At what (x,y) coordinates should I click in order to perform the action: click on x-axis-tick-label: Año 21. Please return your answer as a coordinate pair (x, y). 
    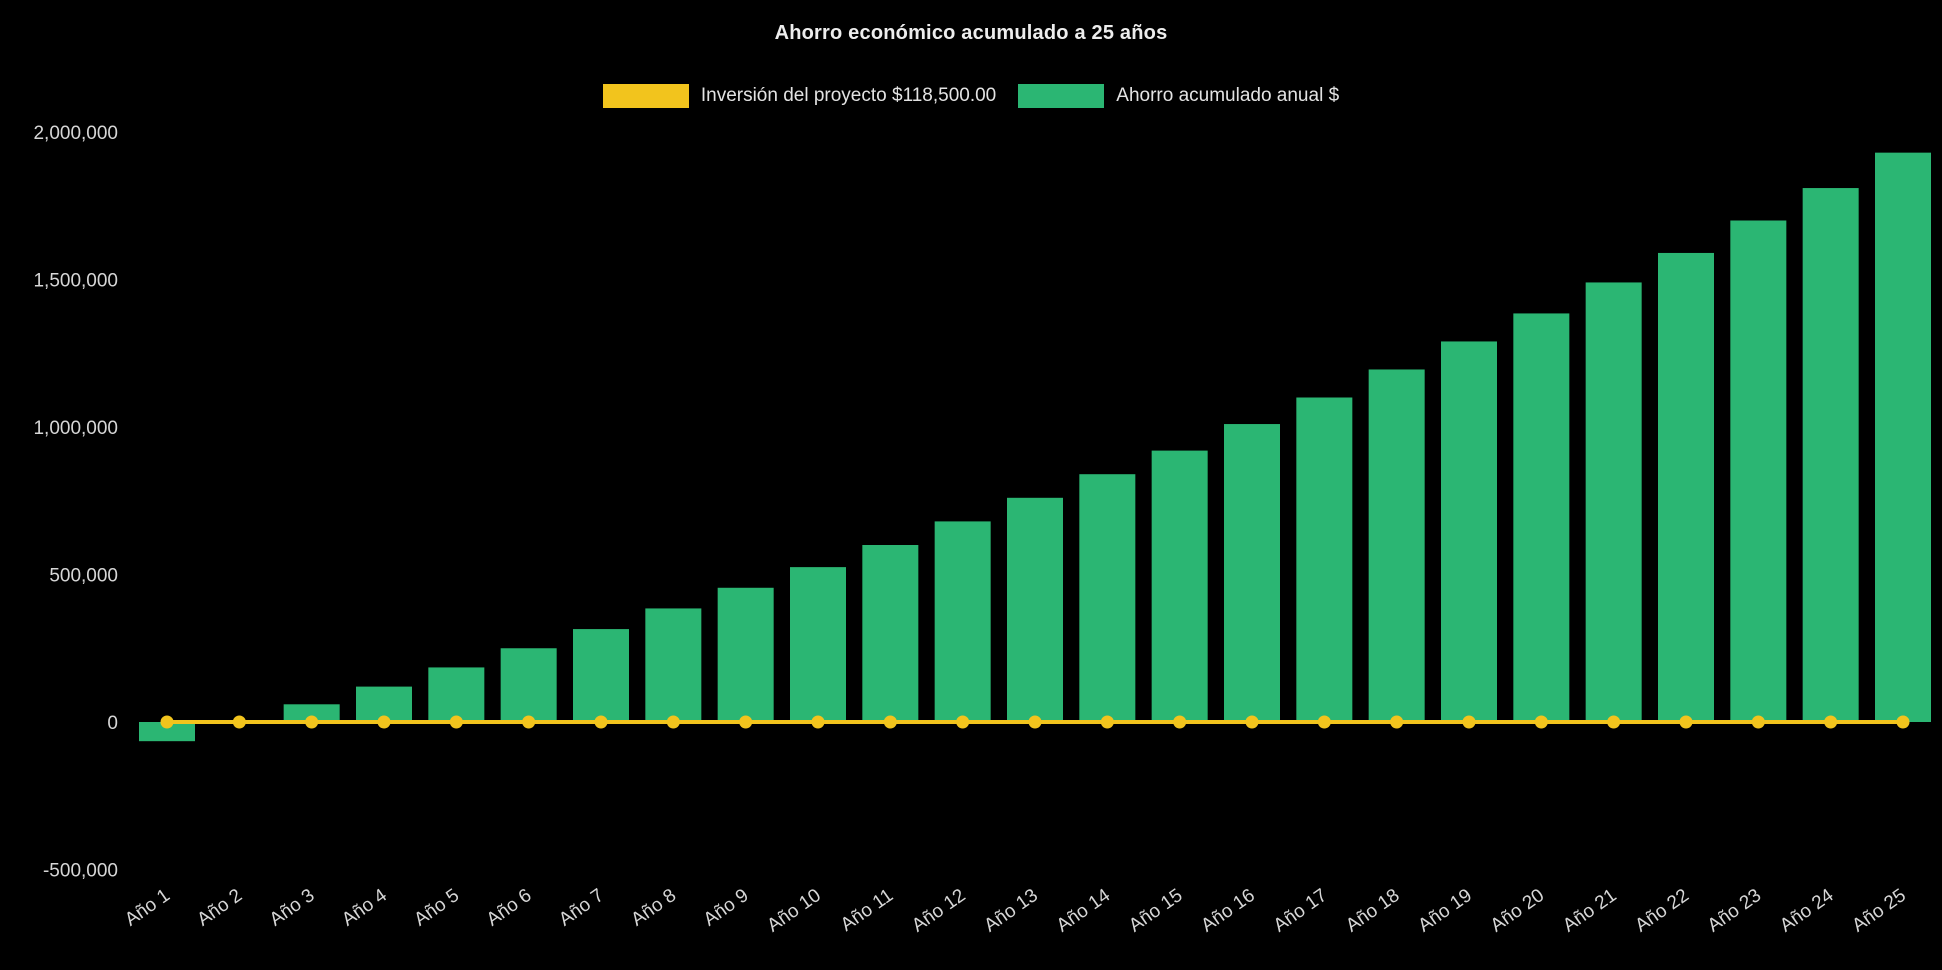
    Looking at the image, I should click on (1589, 911).